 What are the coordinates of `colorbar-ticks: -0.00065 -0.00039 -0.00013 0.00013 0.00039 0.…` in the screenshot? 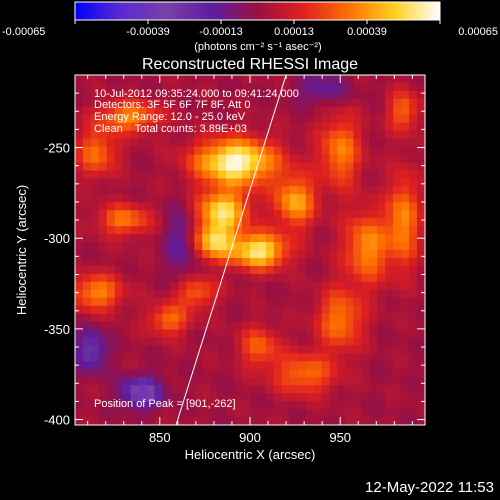 It's located at (250, 29).